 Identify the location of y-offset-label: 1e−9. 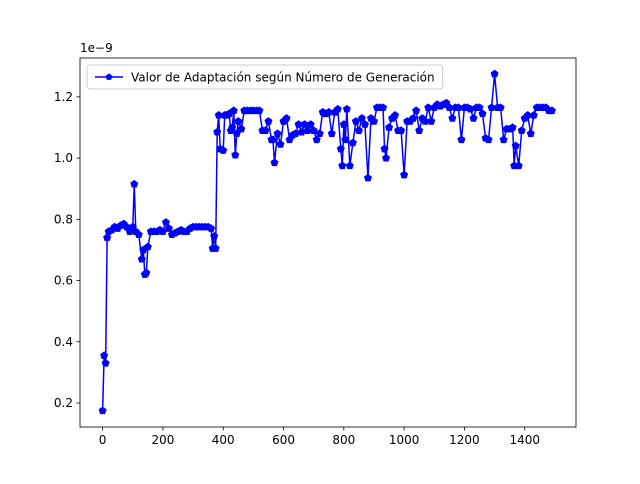
(96, 48).